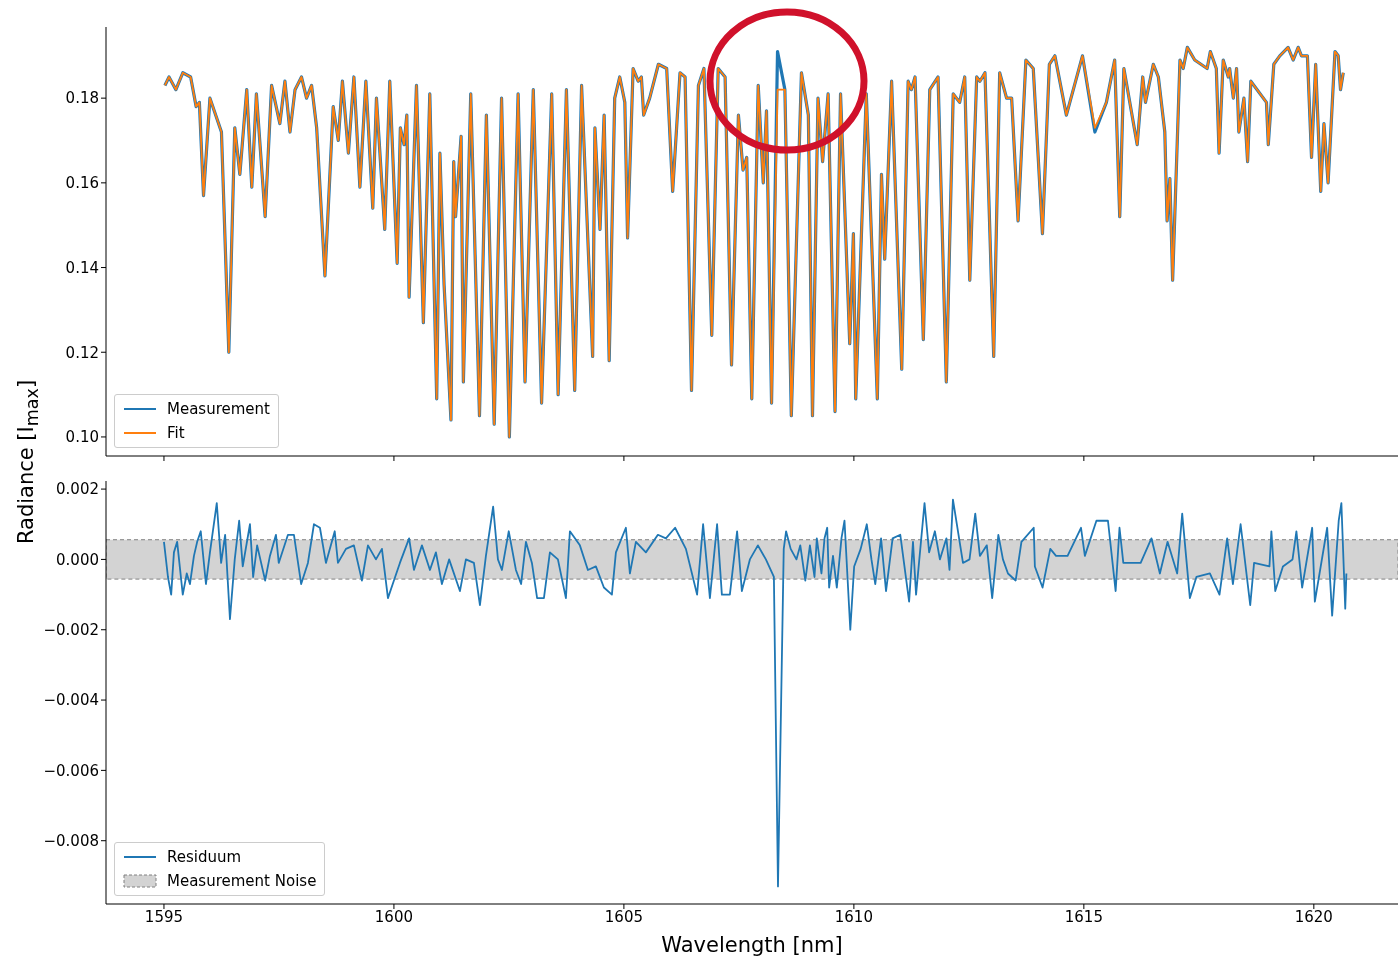  Describe the element at coordinates (71, 841) in the screenshot. I see `y-tick-label: −0.008` at that location.